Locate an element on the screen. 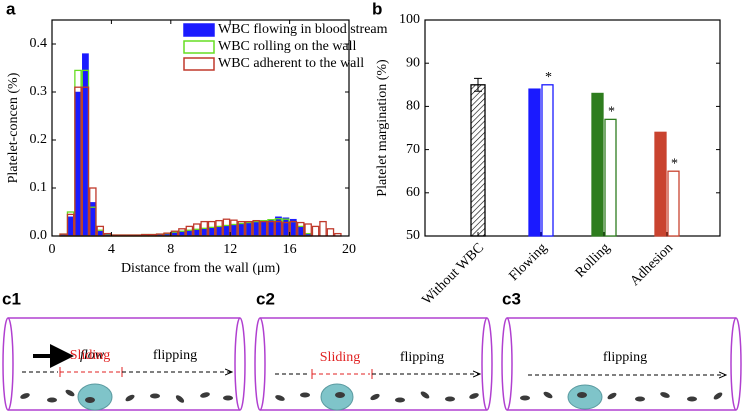 This screenshot has height=413, width=744. panel-label: c3 is located at coordinates (511, 298).